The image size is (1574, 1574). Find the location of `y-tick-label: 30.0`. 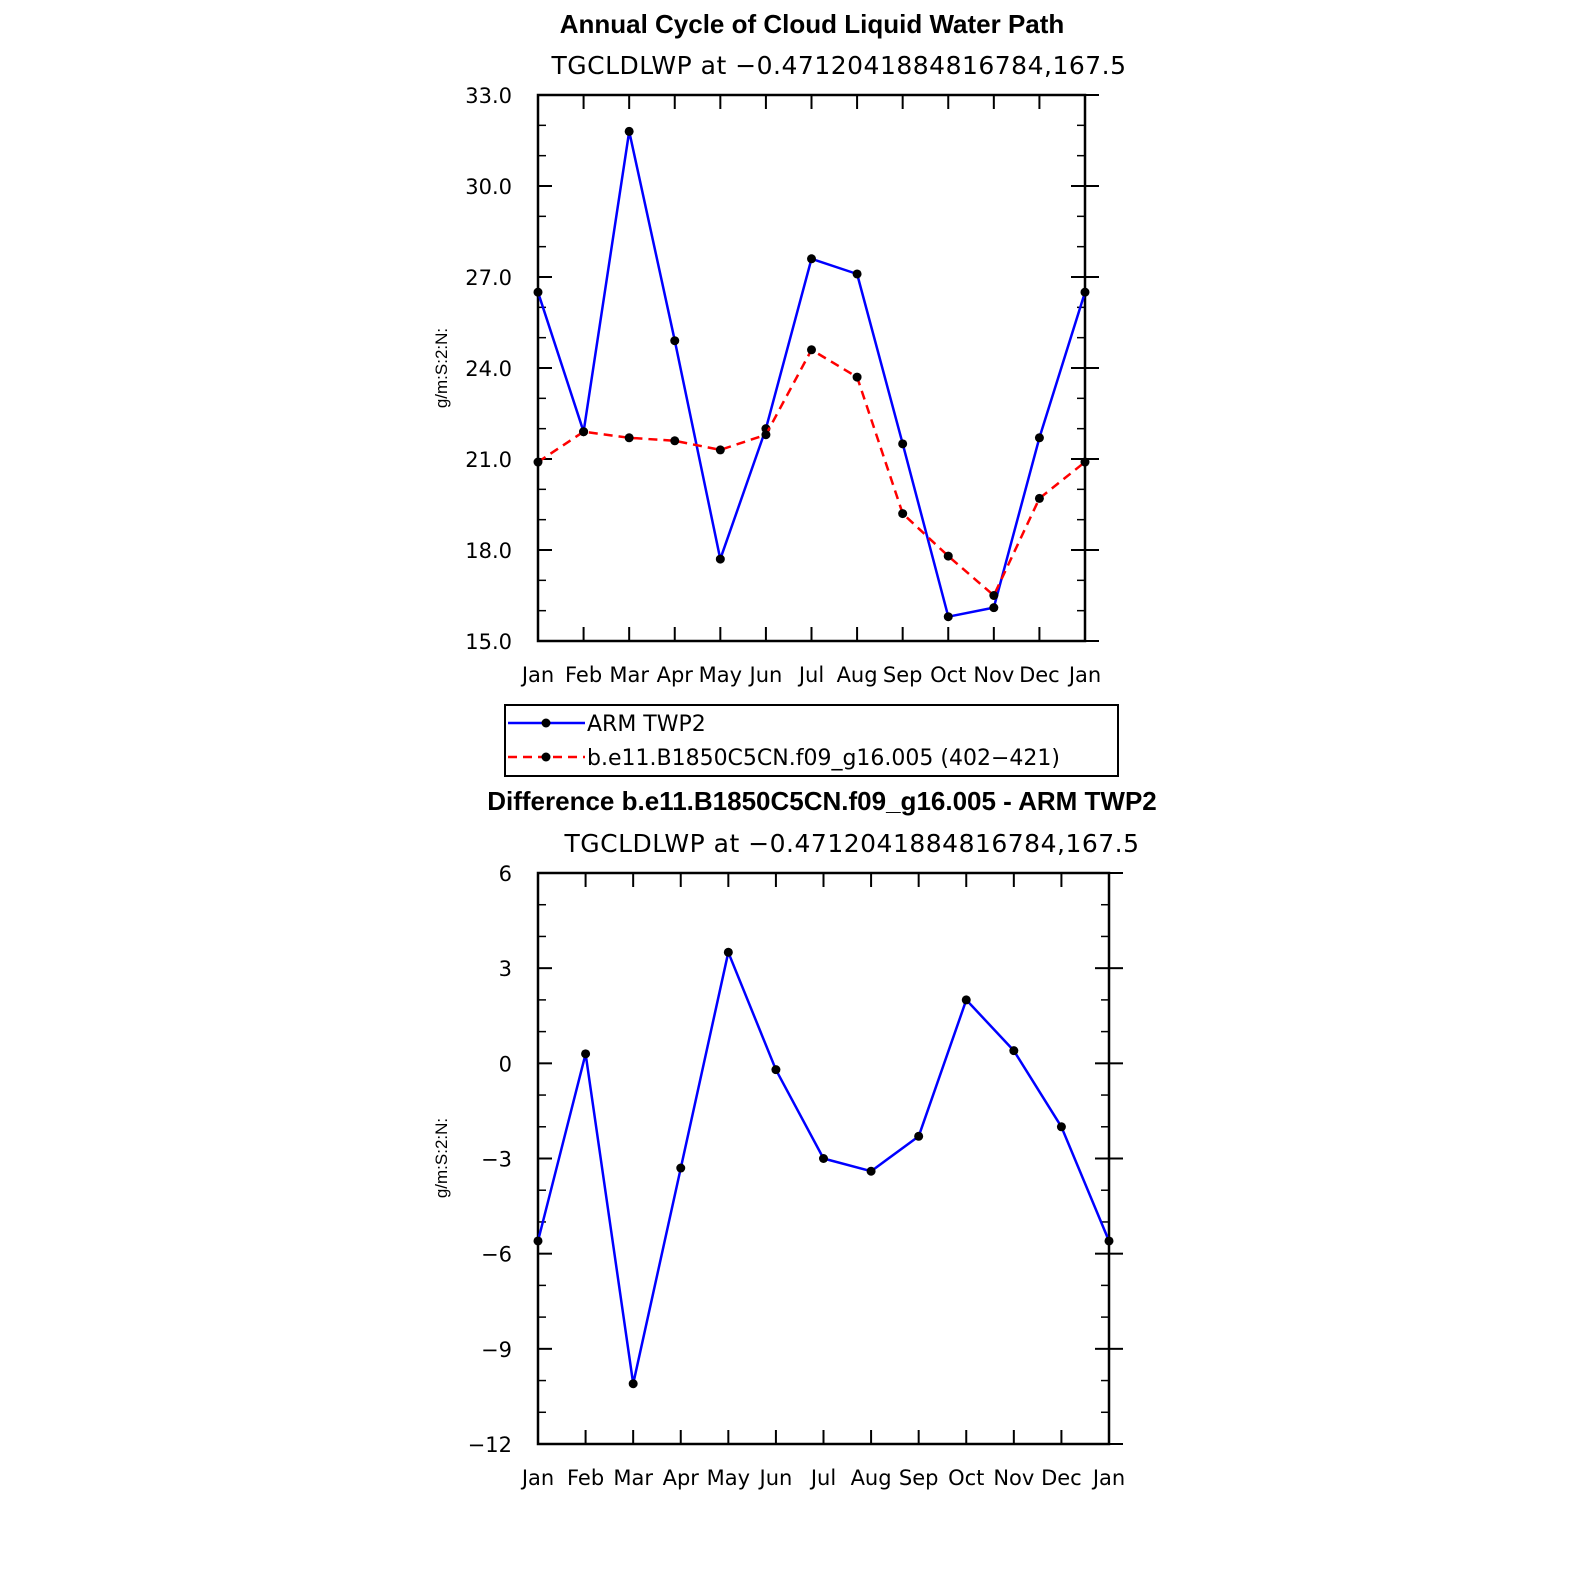

y-tick-label: 30.0 is located at coordinates (488, 187).